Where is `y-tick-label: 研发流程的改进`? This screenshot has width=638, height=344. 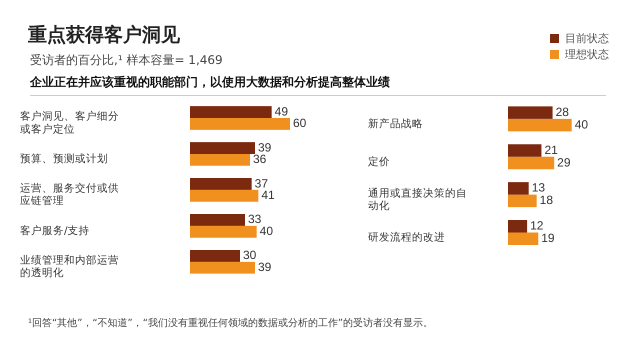 y-tick-label: 研发流程的改进 is located at coordinates (406, 237).